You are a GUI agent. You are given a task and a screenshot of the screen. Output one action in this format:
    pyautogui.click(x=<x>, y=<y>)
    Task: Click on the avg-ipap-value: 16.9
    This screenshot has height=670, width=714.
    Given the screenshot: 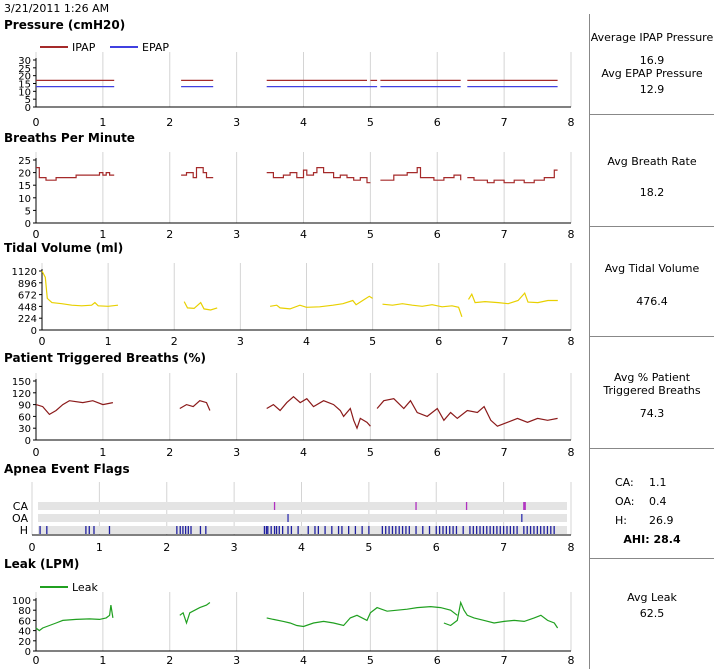 What is the action you would take?
    pyautogui.click(x=652, y=60)
    